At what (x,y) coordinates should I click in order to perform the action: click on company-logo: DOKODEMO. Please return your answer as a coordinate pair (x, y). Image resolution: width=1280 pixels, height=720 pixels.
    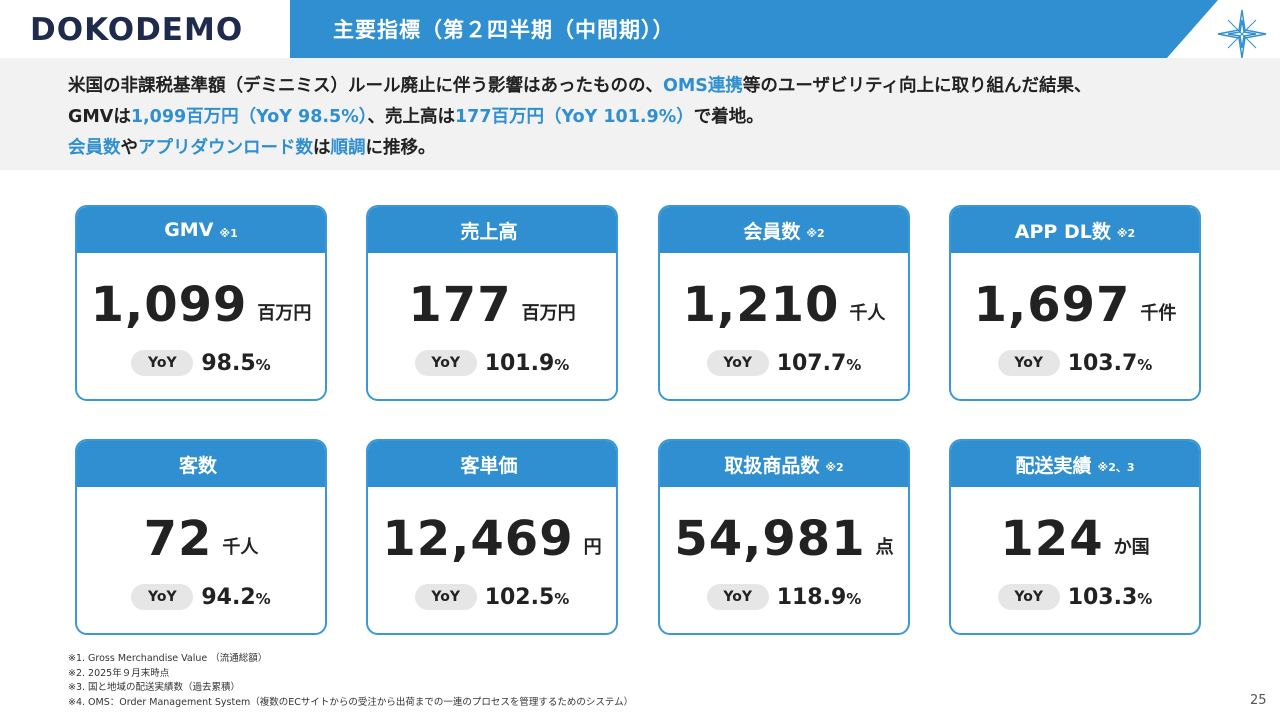
    Looking at the image, I should click on (137, 30).